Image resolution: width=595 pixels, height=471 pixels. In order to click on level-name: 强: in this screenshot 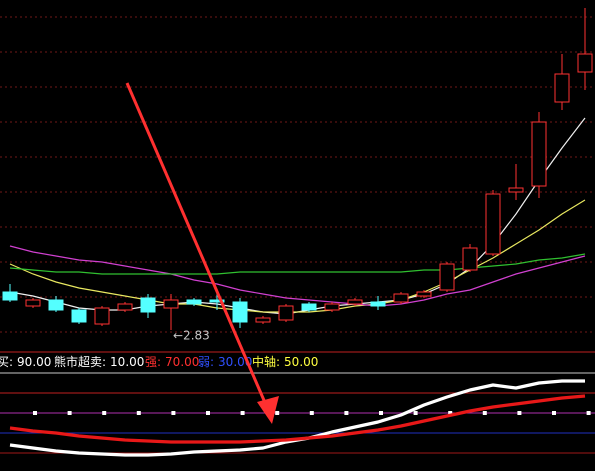, I will do `click(153, 362)`.